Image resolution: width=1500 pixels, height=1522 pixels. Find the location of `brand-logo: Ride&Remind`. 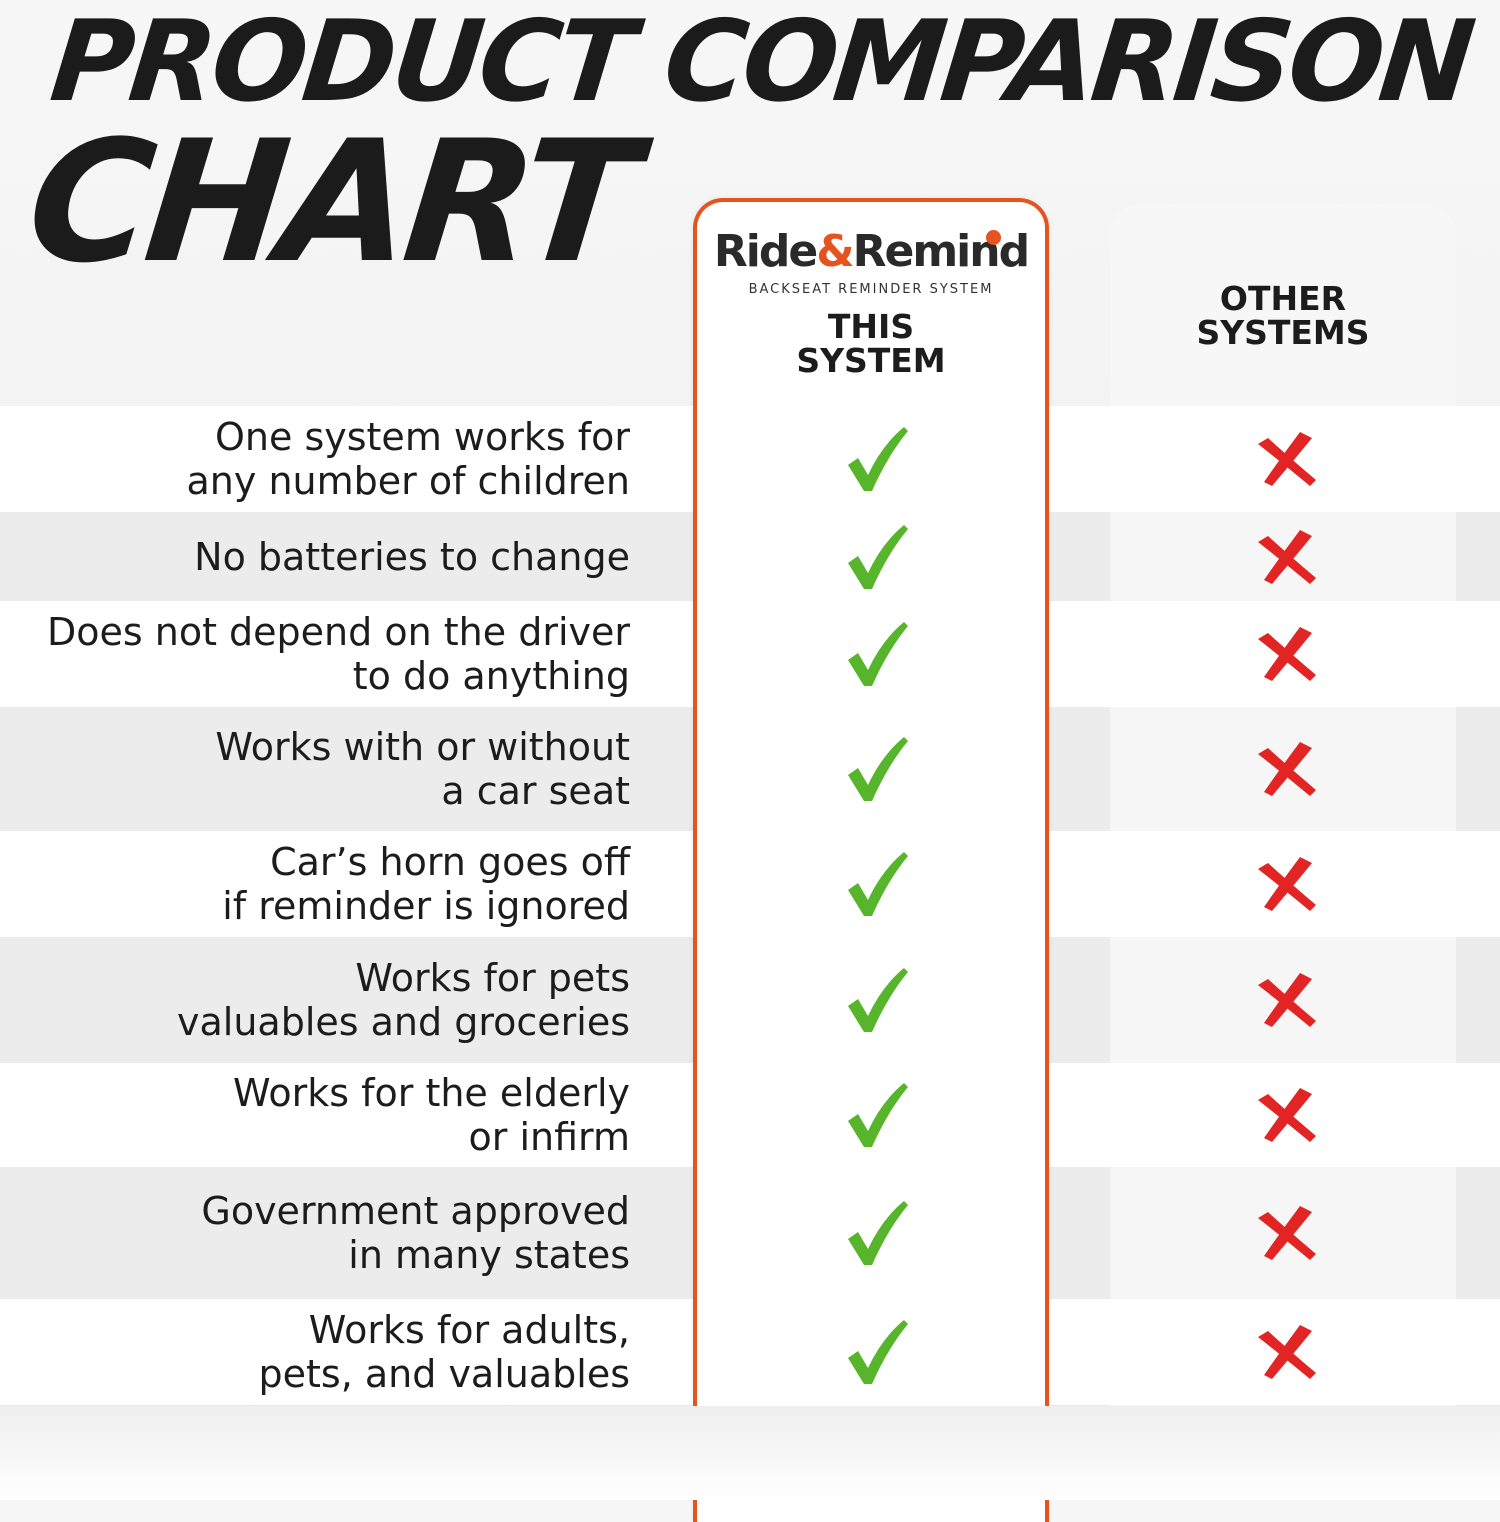

brand-logo: Ride&Remind is located at coordinates (871, 251).